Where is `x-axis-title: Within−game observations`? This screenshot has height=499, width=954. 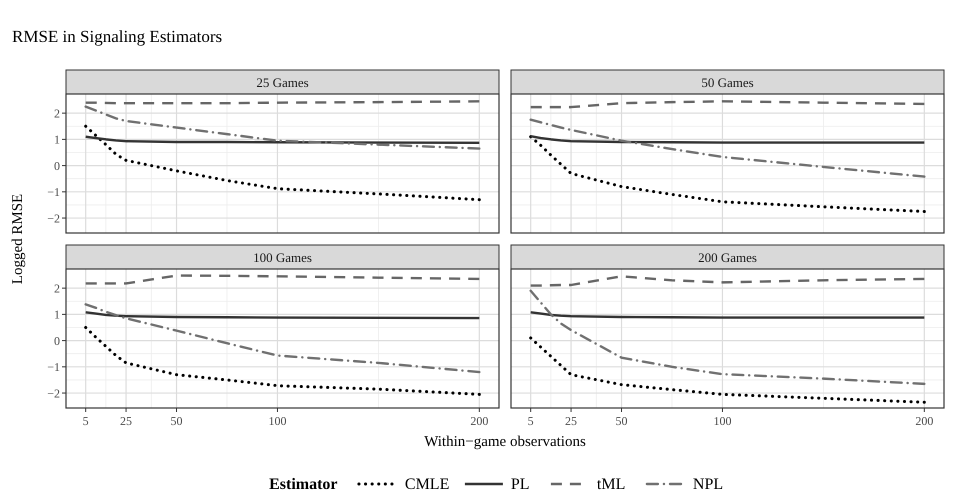 x-axis-title: Within−game observations is located at coordinates (505, 442).